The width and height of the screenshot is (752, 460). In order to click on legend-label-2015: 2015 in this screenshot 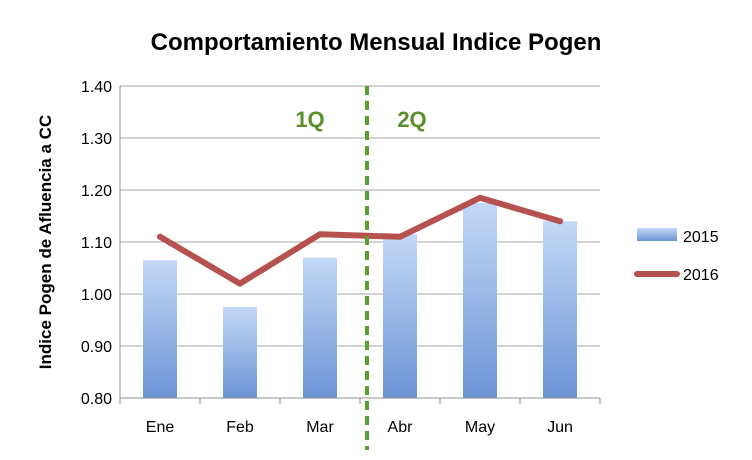, I will do `click(701, 237)`.